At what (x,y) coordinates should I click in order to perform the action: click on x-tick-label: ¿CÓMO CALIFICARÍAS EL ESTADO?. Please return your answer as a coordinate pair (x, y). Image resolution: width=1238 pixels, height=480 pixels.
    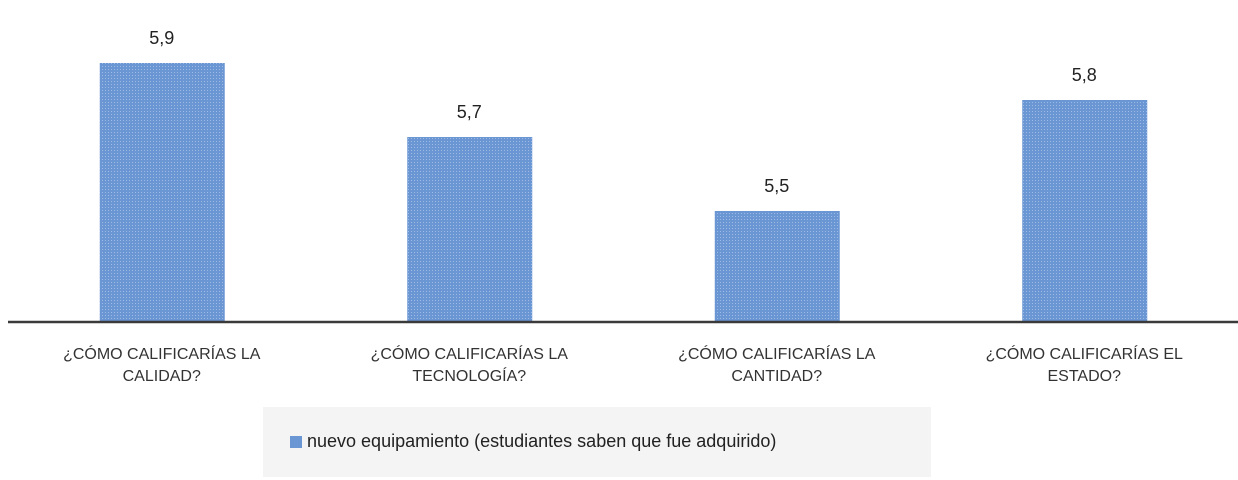
    Looking at the image, I should click on (1084, 365).